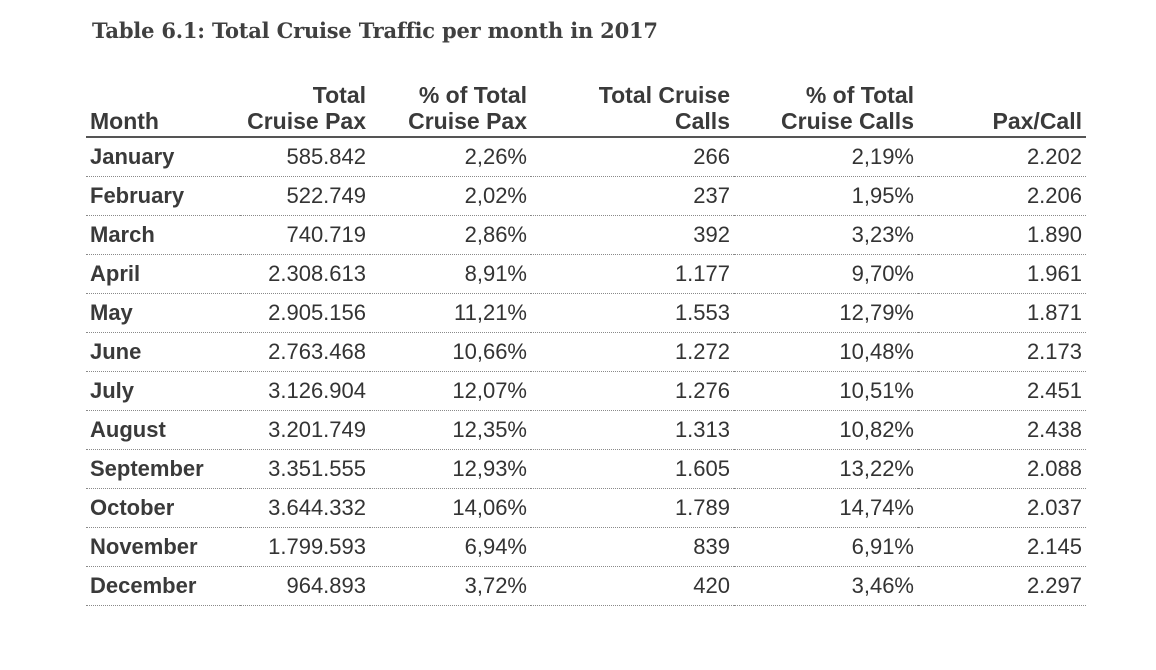 This screenshot has height=670, width=1156. I want to click on cell-month: December, so click(163, 586).